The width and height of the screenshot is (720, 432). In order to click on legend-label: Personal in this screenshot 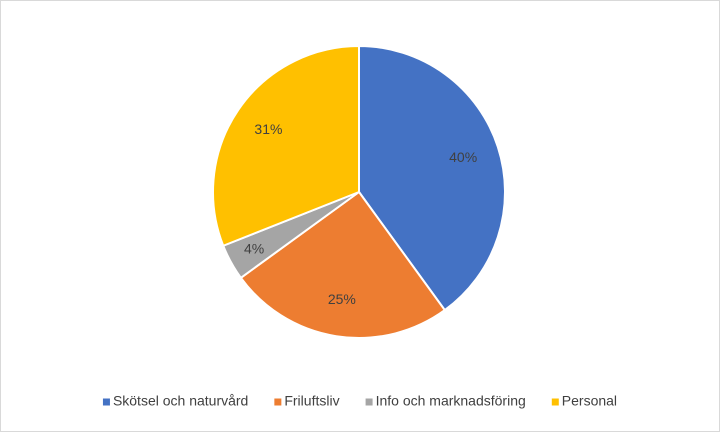, I will do `click(589, 401)`.